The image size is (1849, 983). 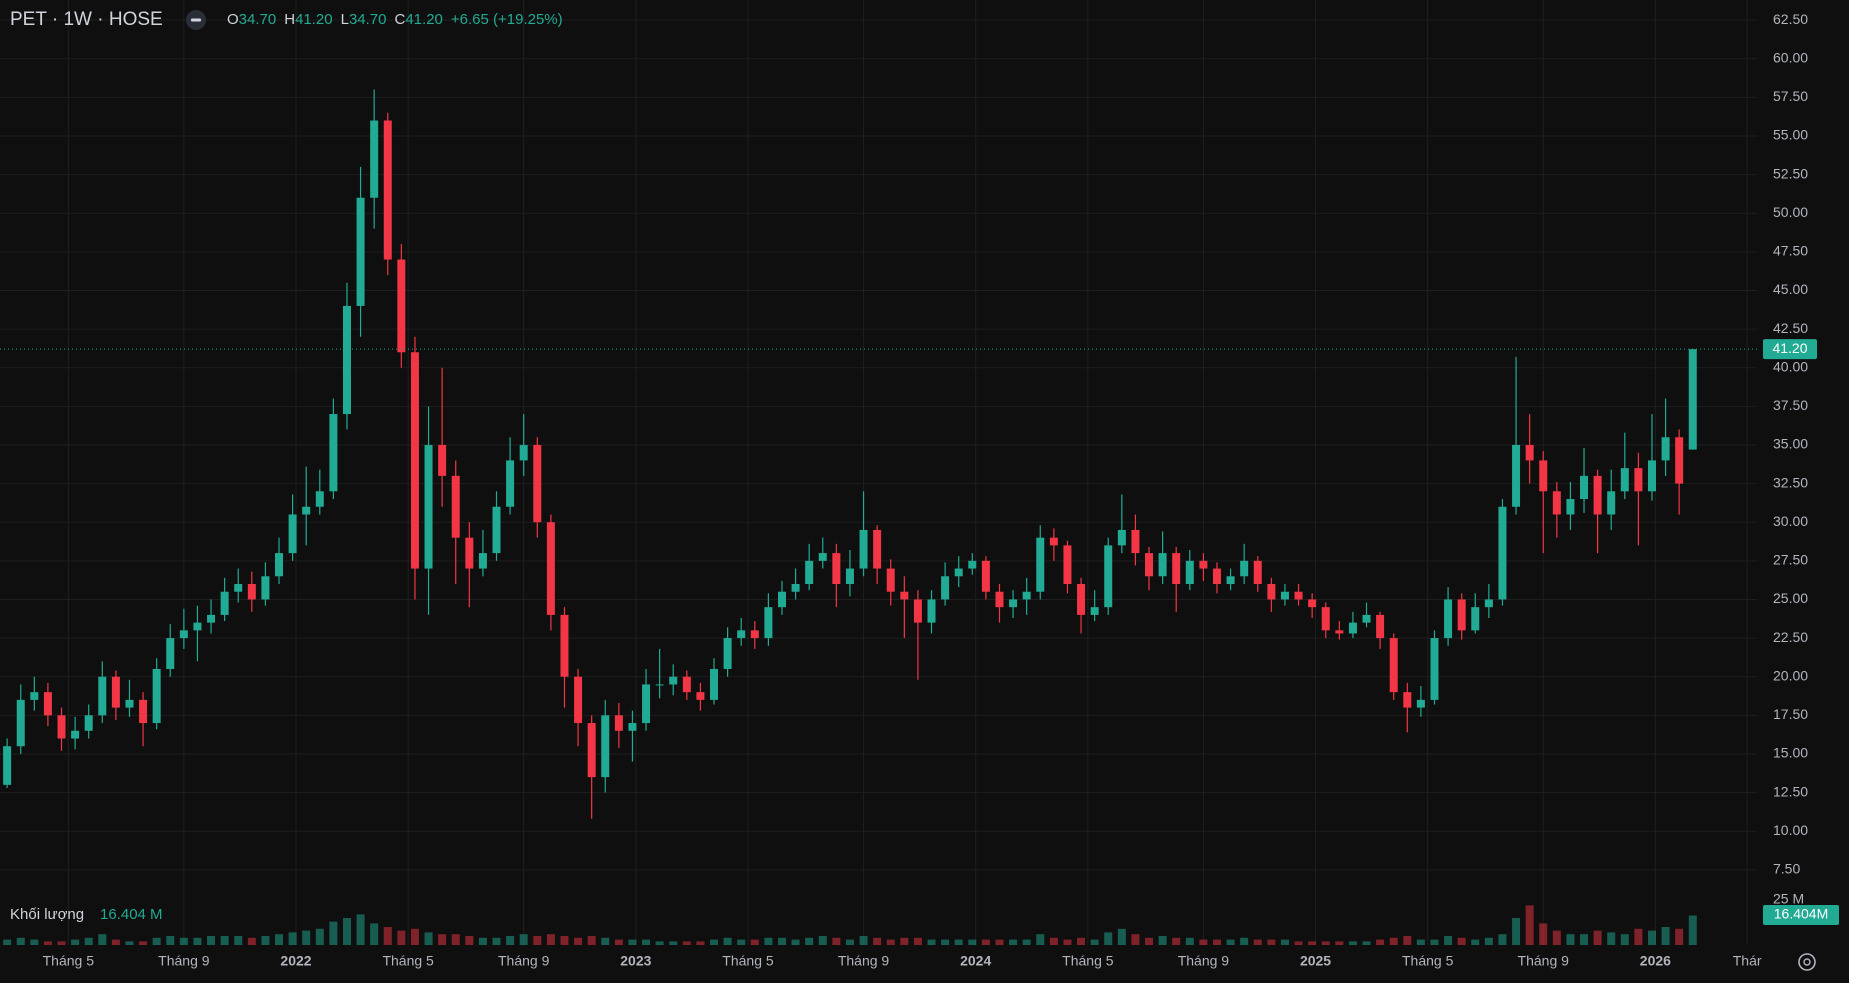 What do you see at coordinates (1790, 349) in the screenshot?
I see `last-price-badge` at bounding box center [1790, 349].